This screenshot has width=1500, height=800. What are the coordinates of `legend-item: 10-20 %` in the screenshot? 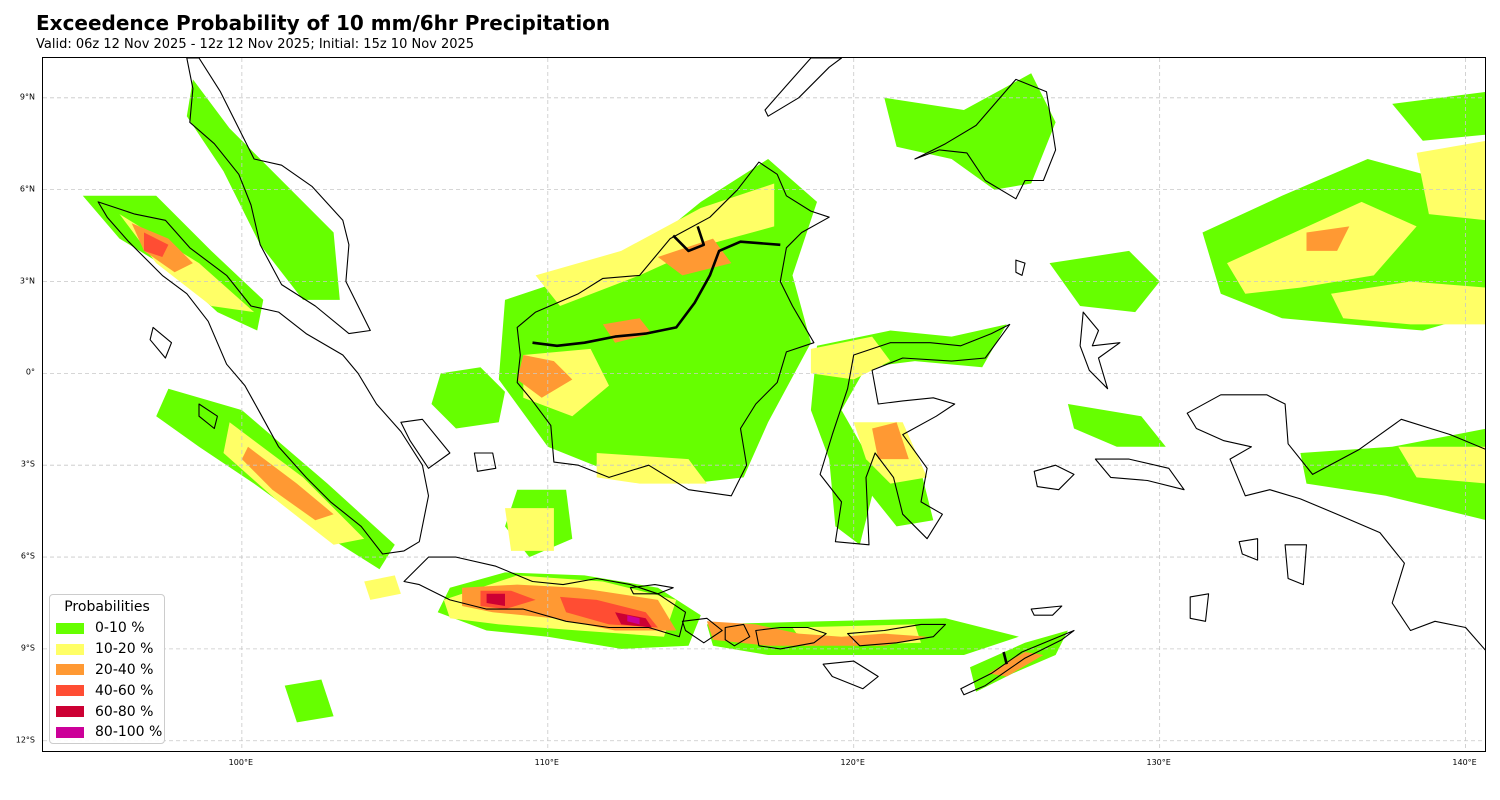 It's located at (107, 649).